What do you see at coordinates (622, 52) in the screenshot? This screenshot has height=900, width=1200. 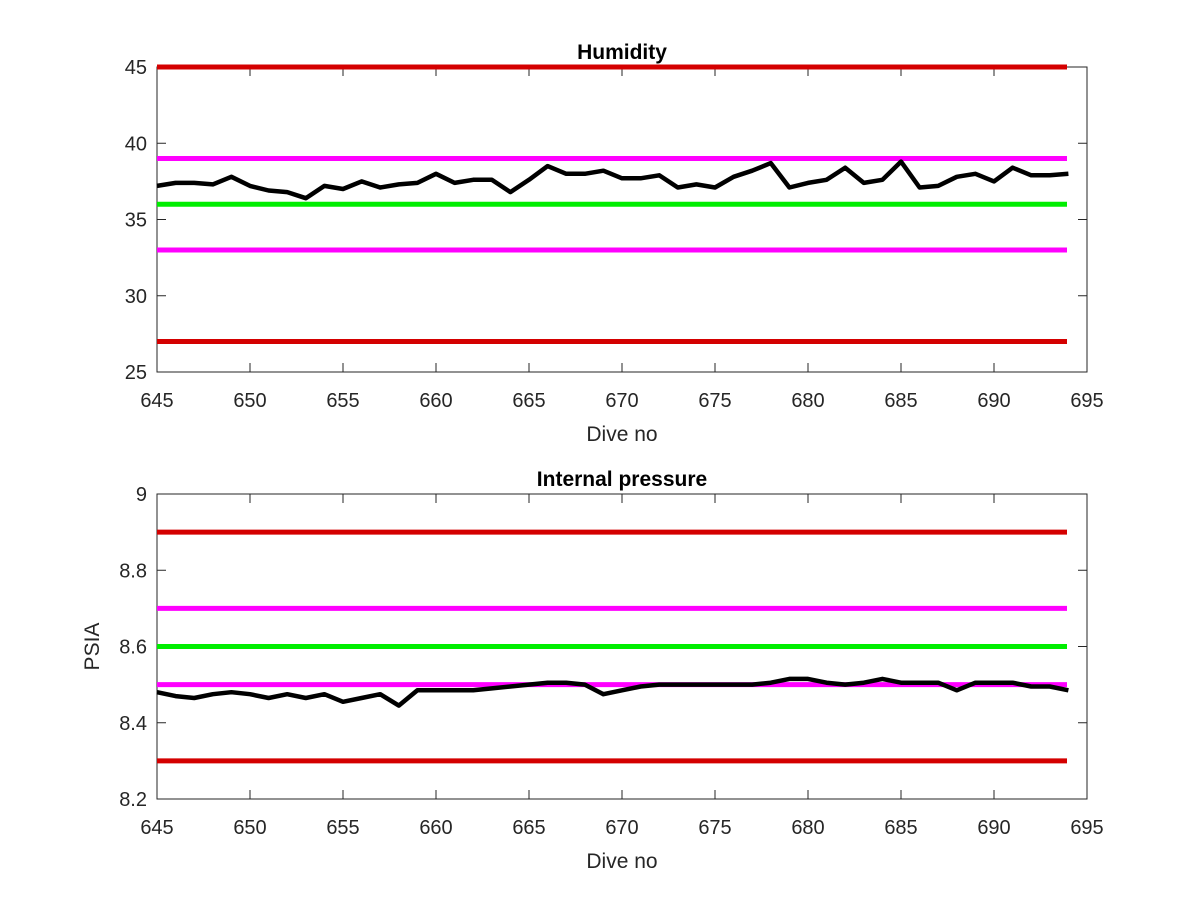 I see `chart-title: Humidity` at bounding box center [622, 52].